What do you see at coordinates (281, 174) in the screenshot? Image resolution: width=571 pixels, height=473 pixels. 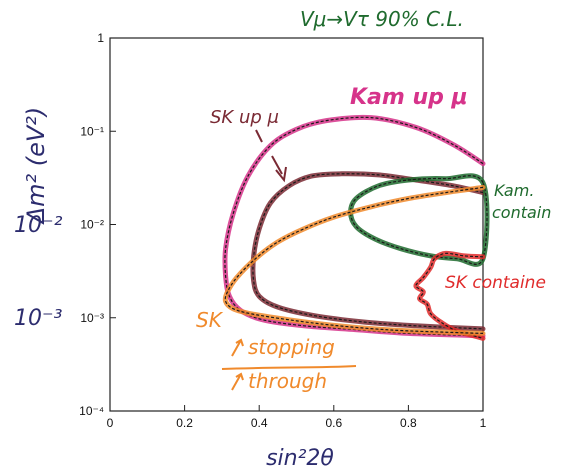 I see `sk-up-mu-arrowhead` at bounding box center [281, 174].